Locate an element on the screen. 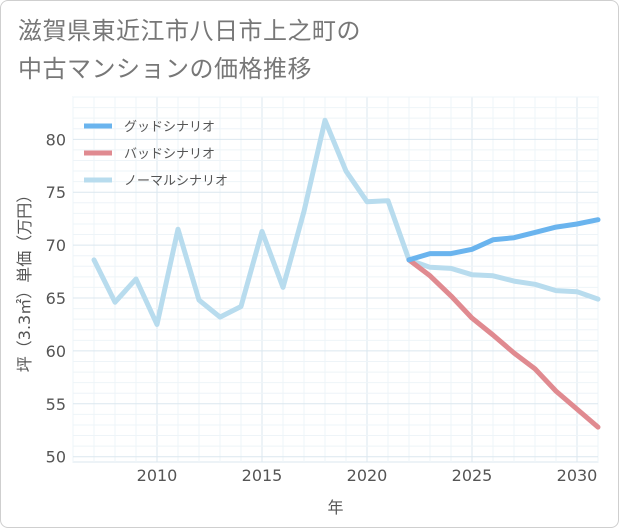 The width and height of the screenshot is (621, 530). legend-label-1: バッドシナリオ is located at coordinates (169, 154).